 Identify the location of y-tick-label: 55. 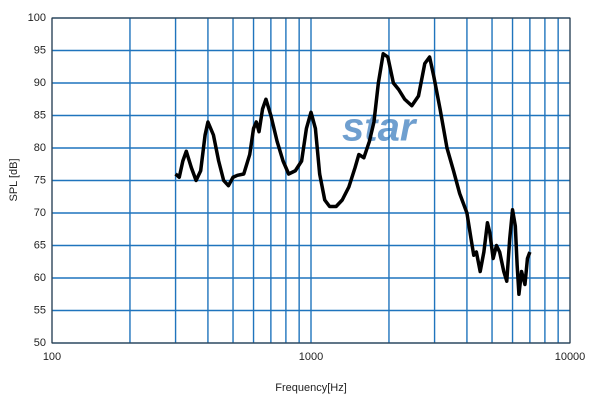
(40, 310).